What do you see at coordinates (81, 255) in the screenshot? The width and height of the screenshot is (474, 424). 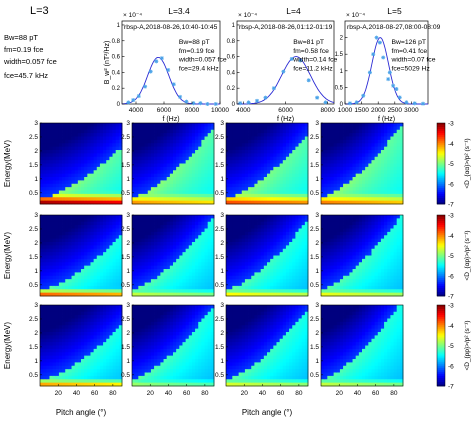 I see `heatmap-frame` at bounding box center [81, 255].